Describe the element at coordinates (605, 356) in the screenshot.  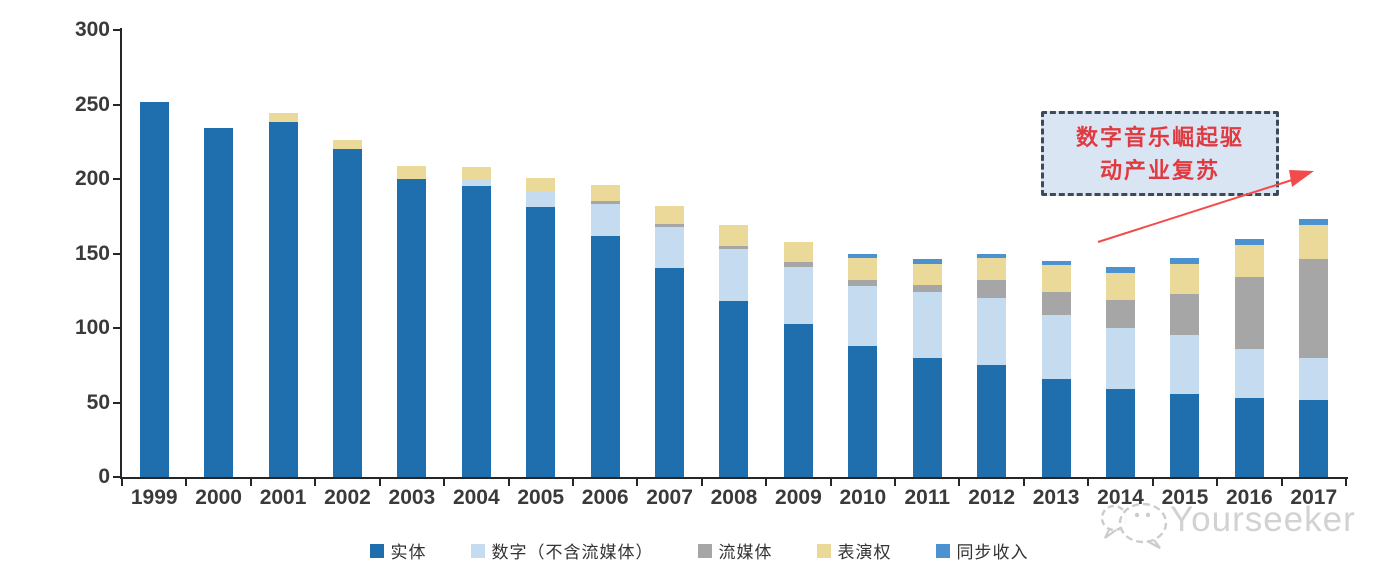
I see `bar-segment-实体-2006` at that location.